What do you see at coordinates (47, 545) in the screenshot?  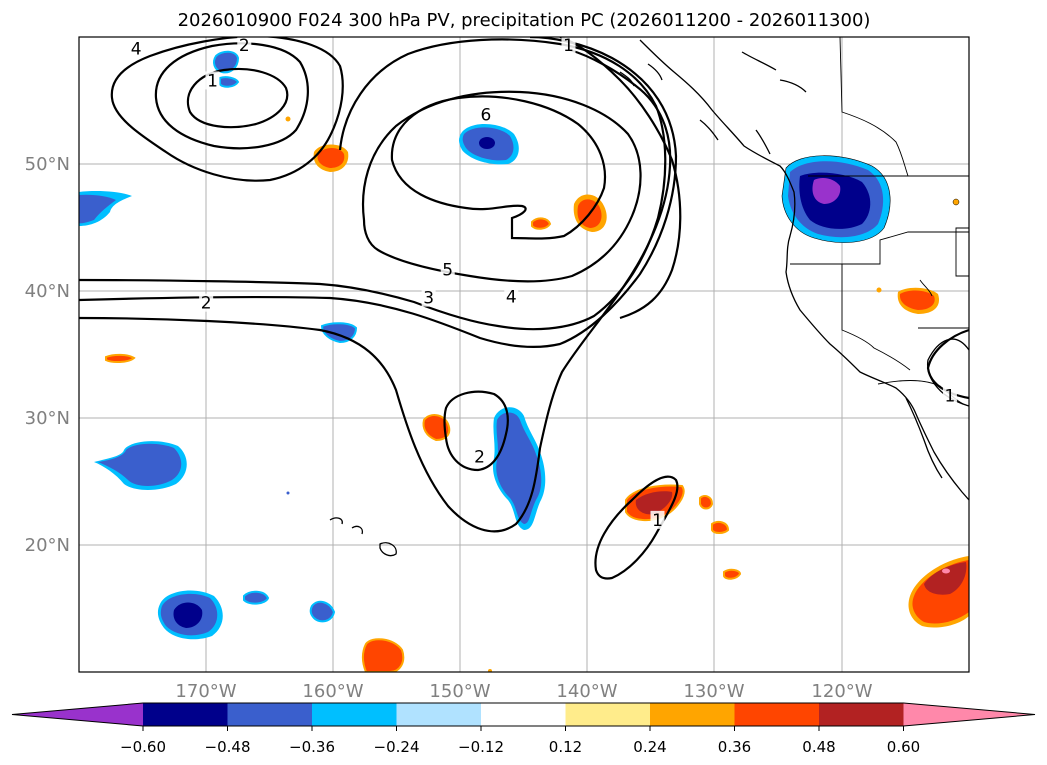 I see `lat-tick-label: 20°N` at bounding box center [47, 545].